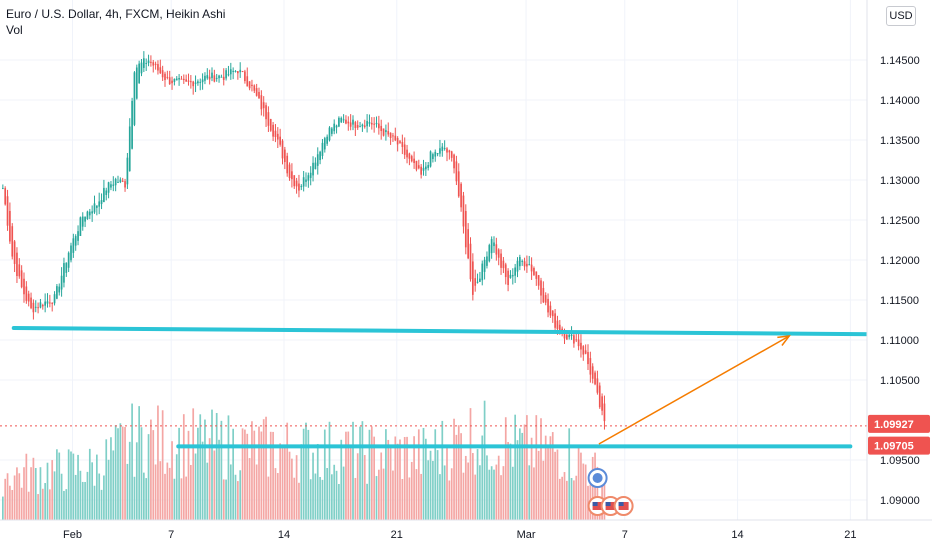 The width and height of the screenshot is (932, 555). I want to click on price-badge, so click(899, 445).